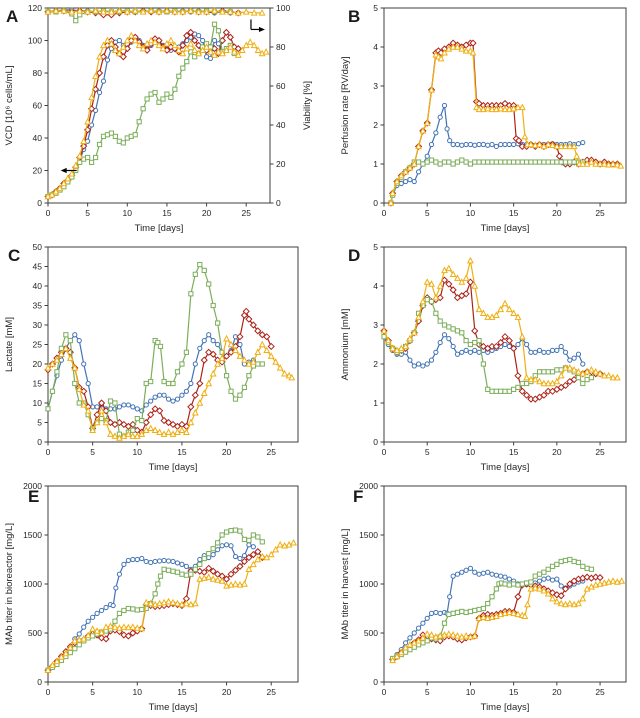  What do you see at coordinates (505, 707) in the screenshot?
I see `x-axis-label-F: Time [days]` at bounding box center [505, 707].